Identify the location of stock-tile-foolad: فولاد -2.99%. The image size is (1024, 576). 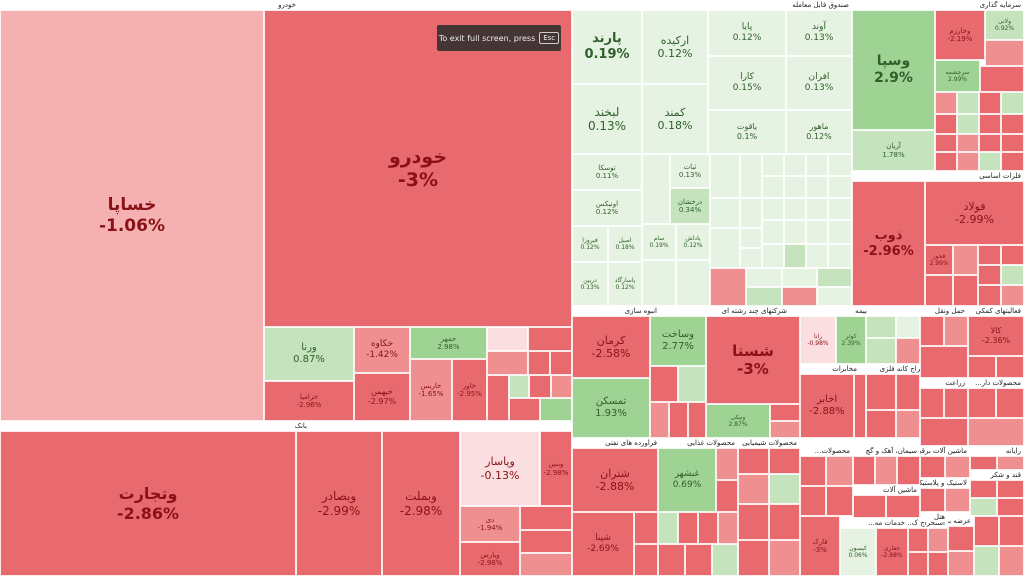
(974, 213).